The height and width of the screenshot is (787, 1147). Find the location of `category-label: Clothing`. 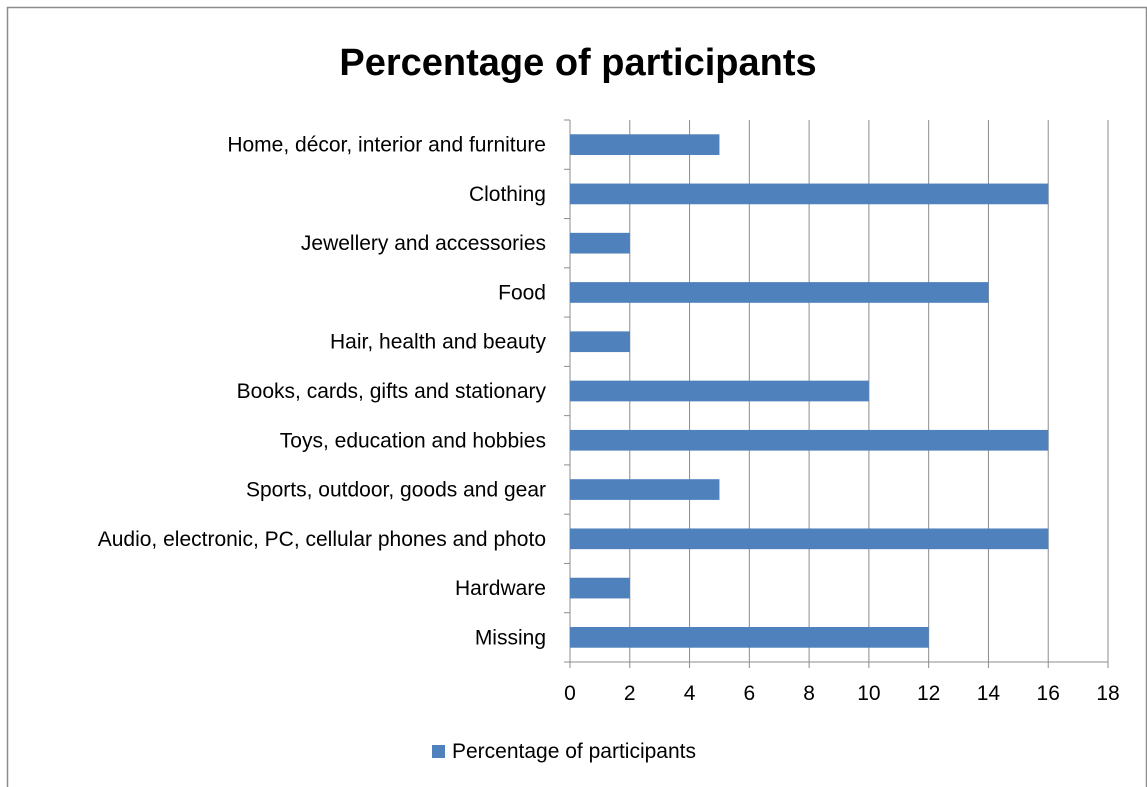

category-label: Clothing is located at coordinates (507, 194).